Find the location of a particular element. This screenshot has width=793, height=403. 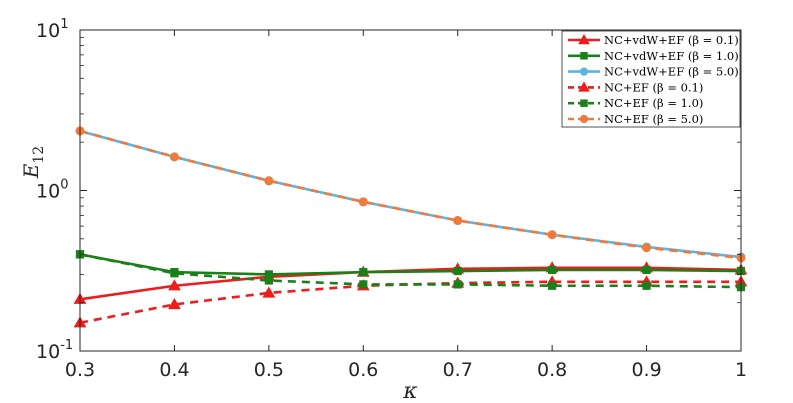

legend-label: NC+vdW+EF (β = 5.0) is located at coordinates (671, 72).